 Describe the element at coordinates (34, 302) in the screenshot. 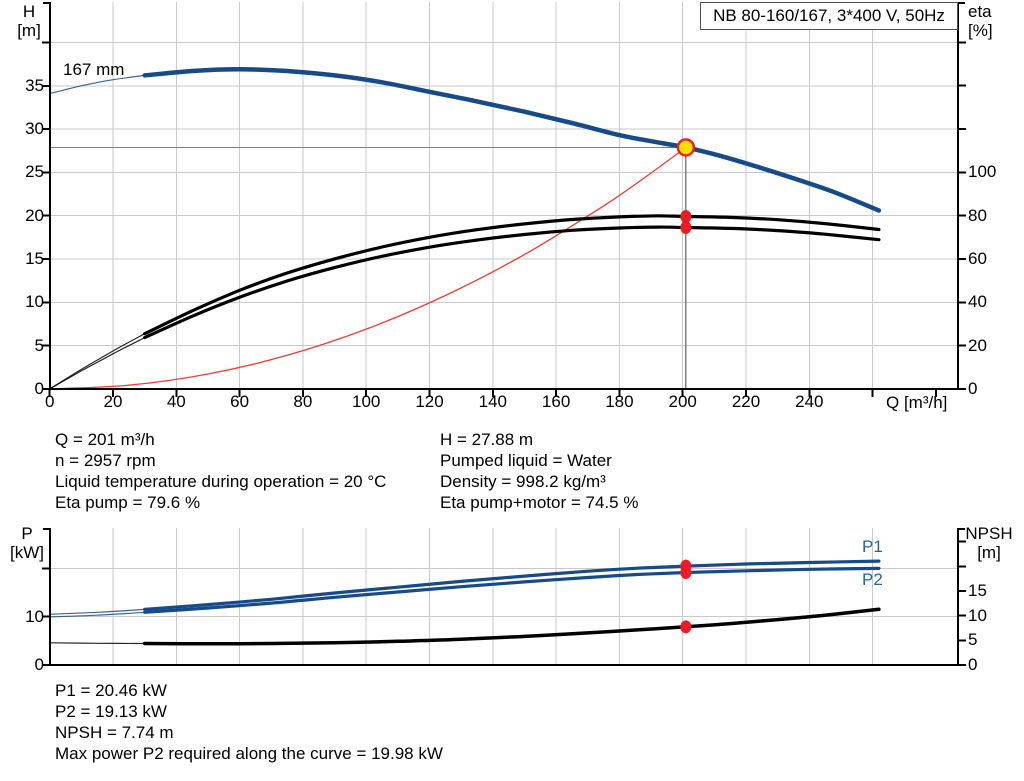

I see `h-tick-label: 10` at that location.